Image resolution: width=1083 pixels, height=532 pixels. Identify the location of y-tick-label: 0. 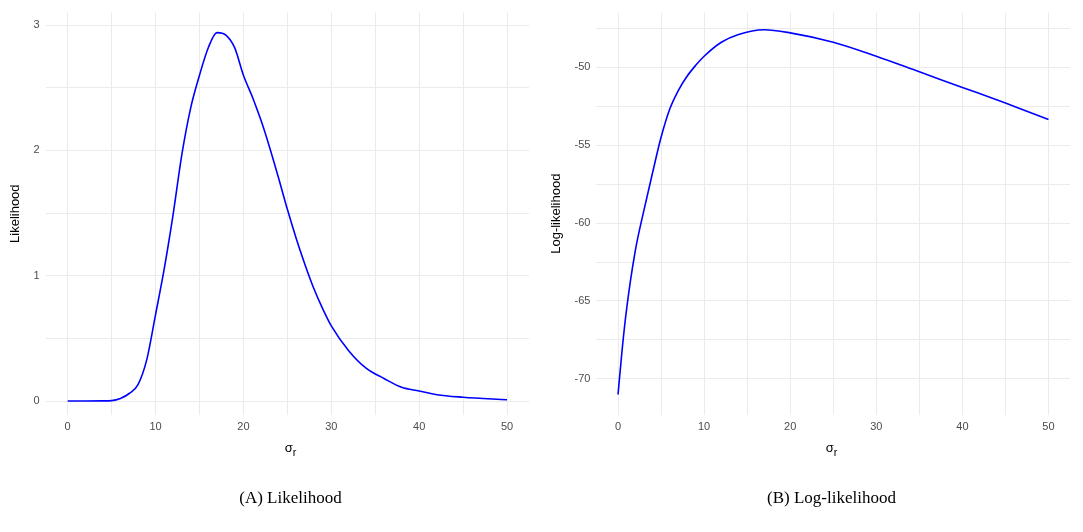
(36, 400).